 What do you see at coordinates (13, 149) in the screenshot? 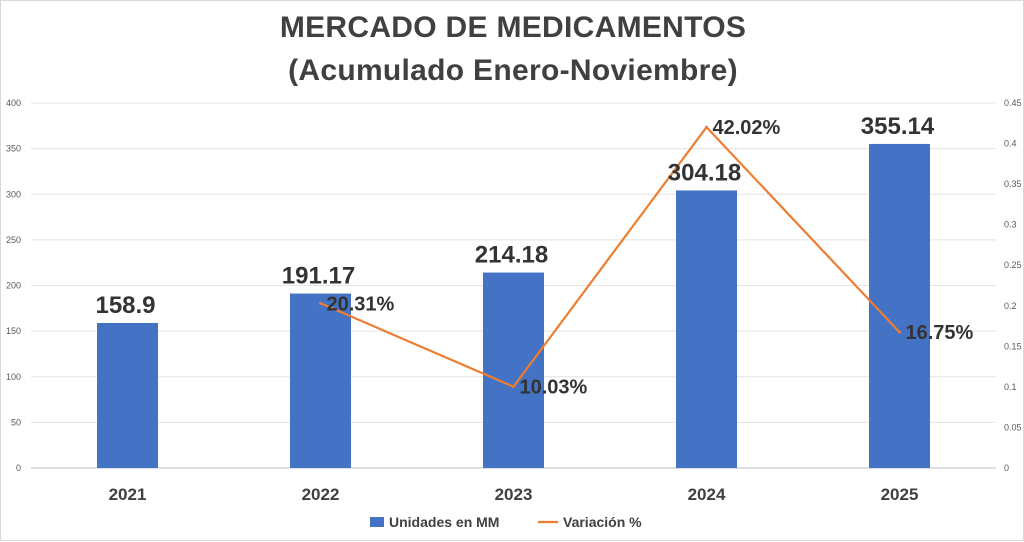
I see `y-left-tick-label: 350` at bounding box center [13, 149].